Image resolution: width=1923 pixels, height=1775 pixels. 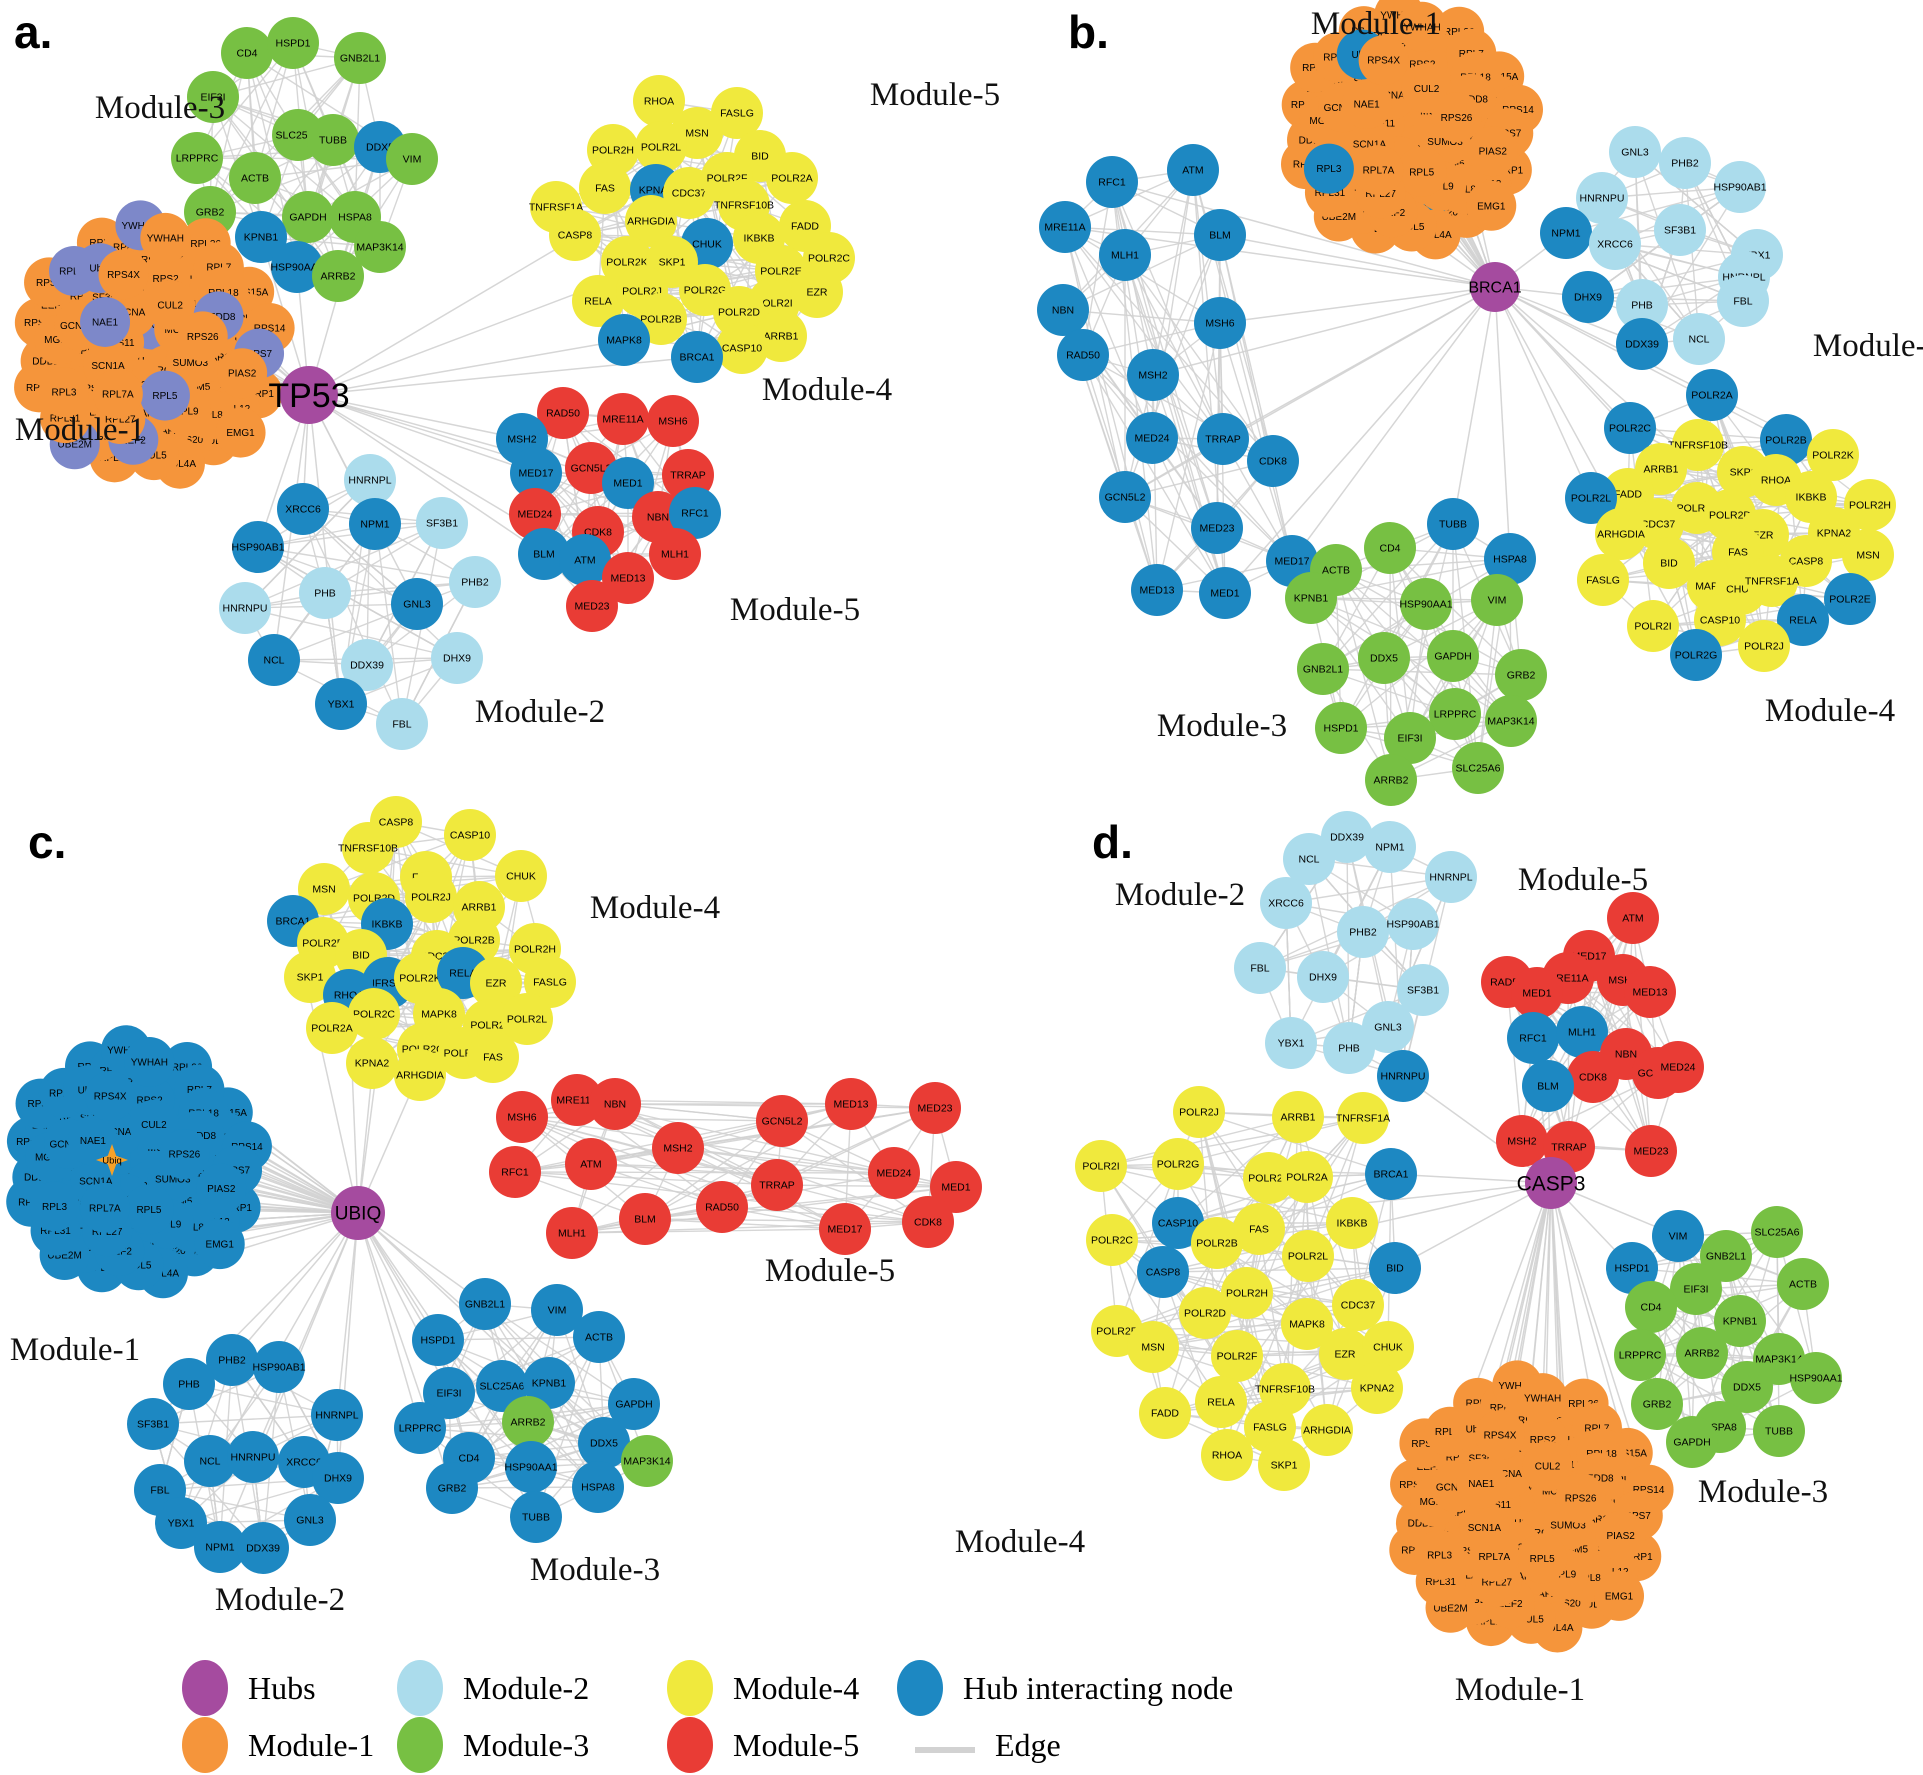 What do you see at coordinates (112, 1160) in the screenshot?
I see `ubiq-star-node` at bounding box center [112, 1160].